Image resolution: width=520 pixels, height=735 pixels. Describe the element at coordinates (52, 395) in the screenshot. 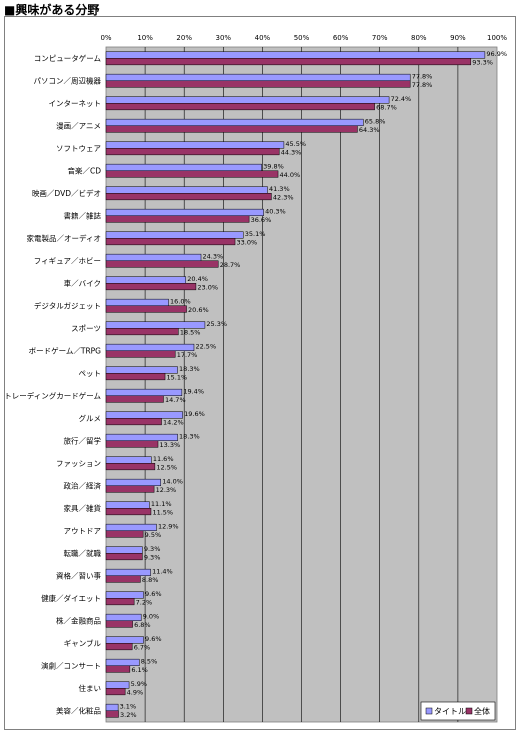

I see `category-label: トレーディングカードゲーム` at that location.